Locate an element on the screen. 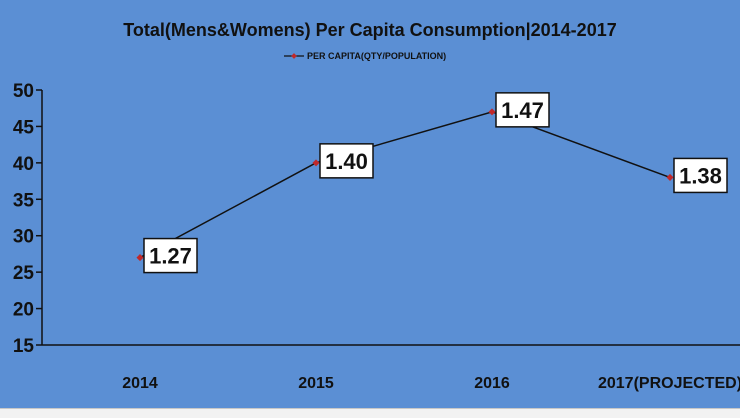 Image resolution: width=740 pixels, height=418 pixels. x-tick-label: 2016 is located at coordinates (492, 383).